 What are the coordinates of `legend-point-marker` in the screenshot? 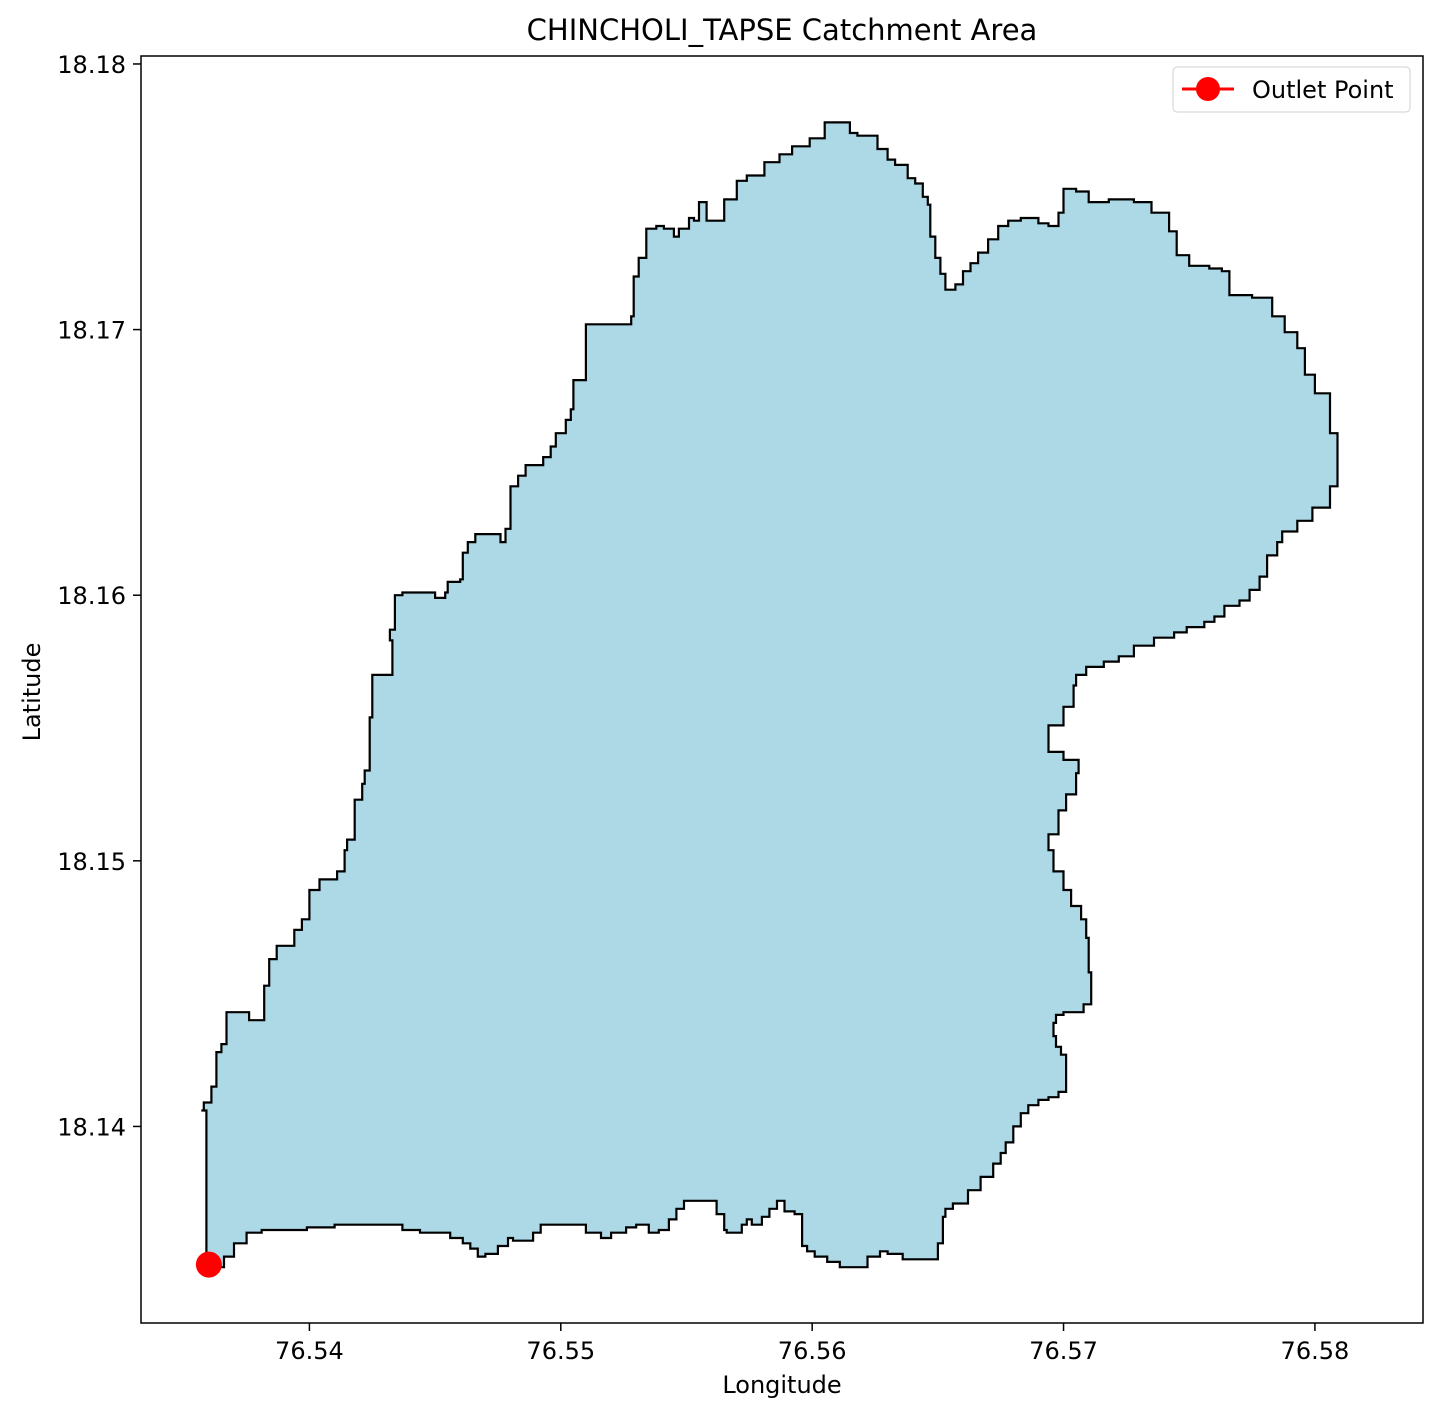 It's located at (1208, 89).